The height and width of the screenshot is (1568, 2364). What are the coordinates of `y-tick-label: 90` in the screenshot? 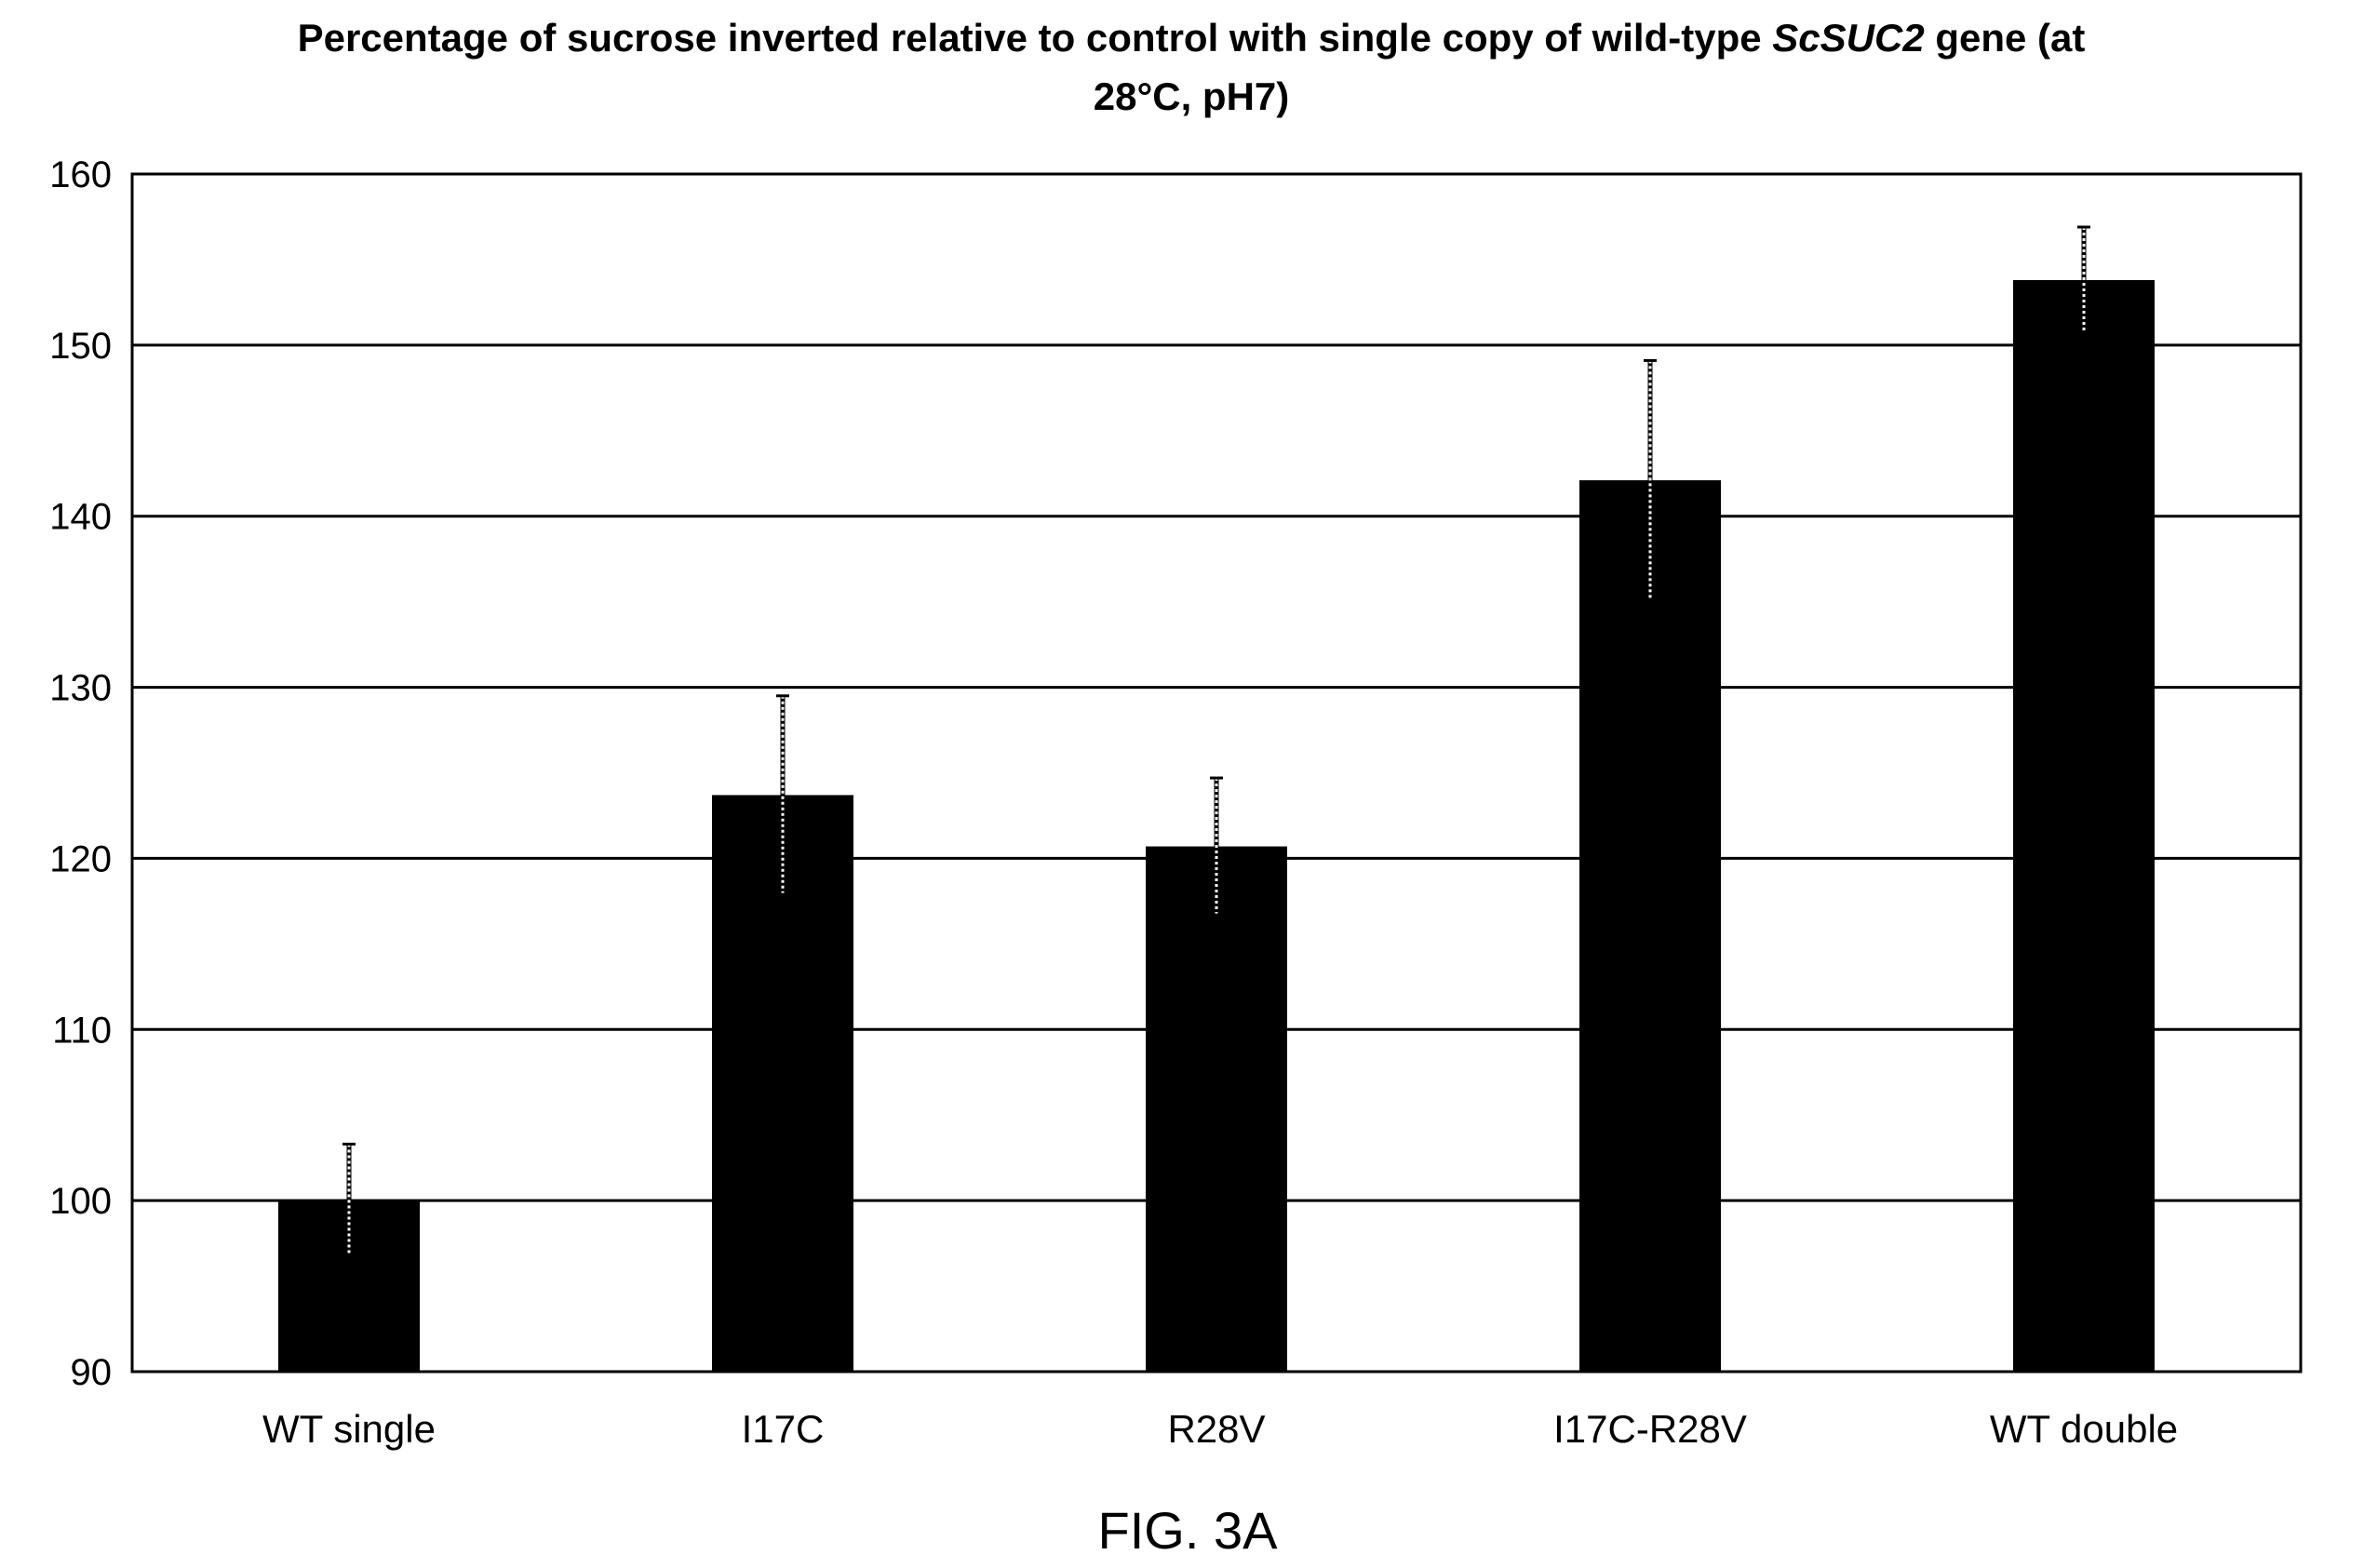 It's located at (92, 1372).